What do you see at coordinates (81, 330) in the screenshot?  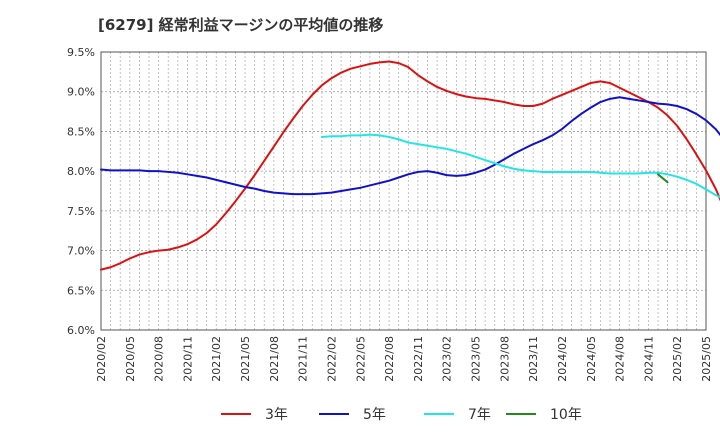 I see `y-tick-label: 6.0%` at bounding box center [81, 330].